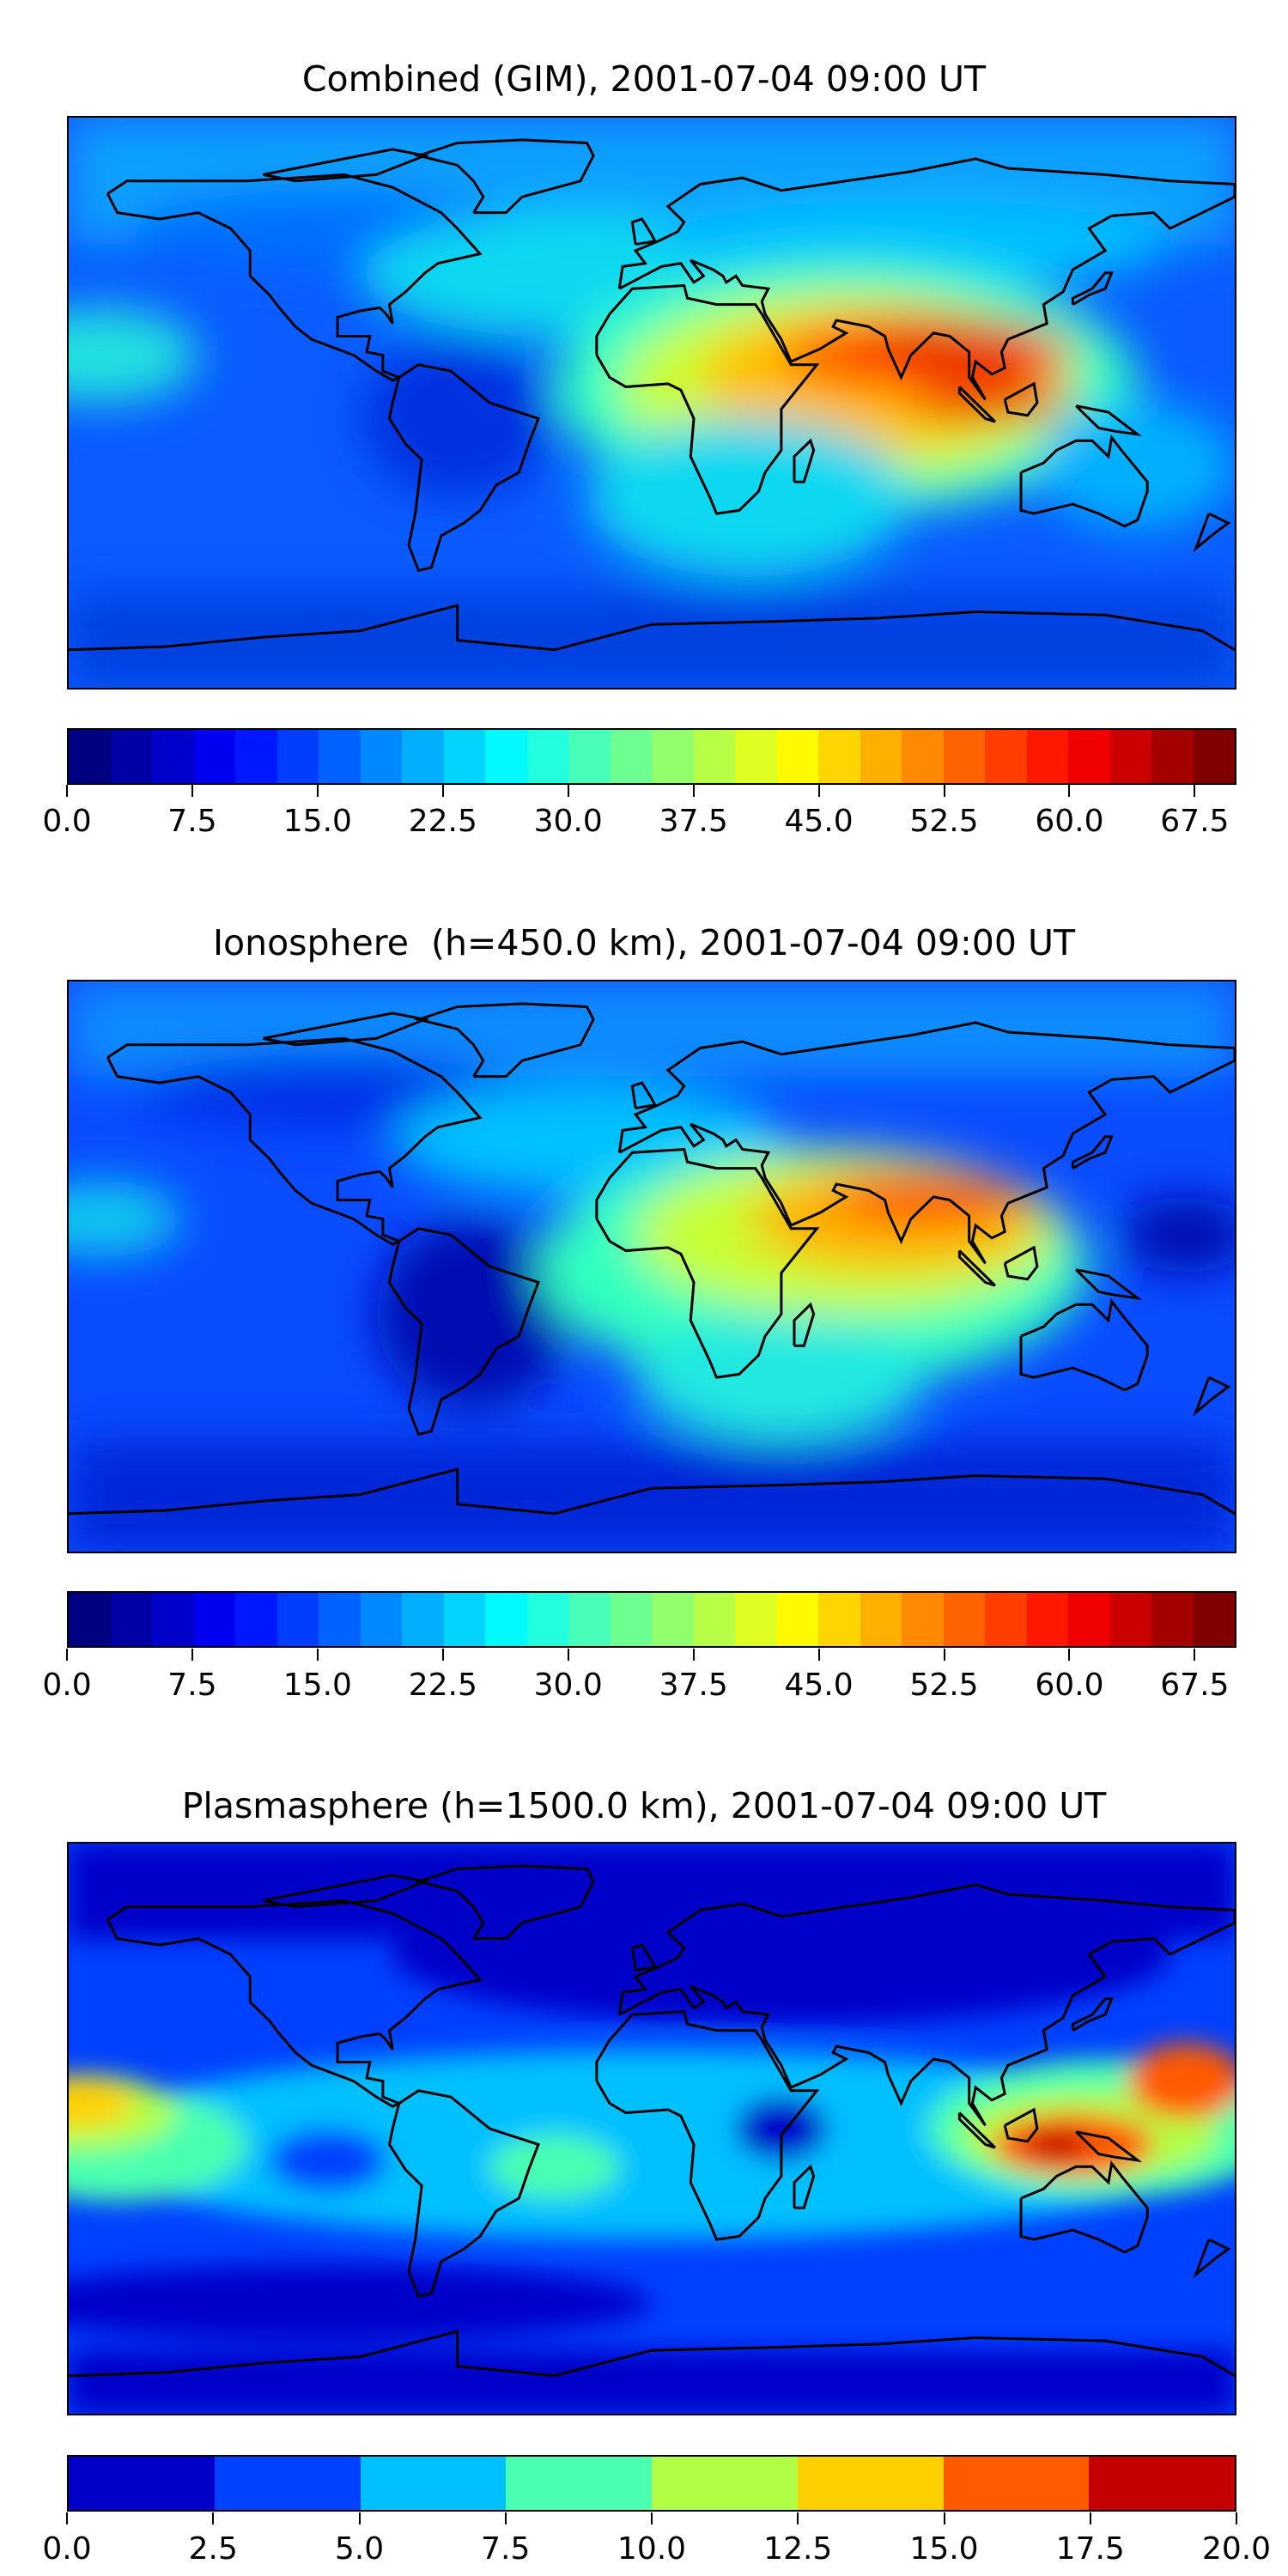 This screenshot has width=1288, height=2576. Describe the element at coordinates (819, 821) in the screenshot. I see `colorbar-tick-label: 45.0` at that location.